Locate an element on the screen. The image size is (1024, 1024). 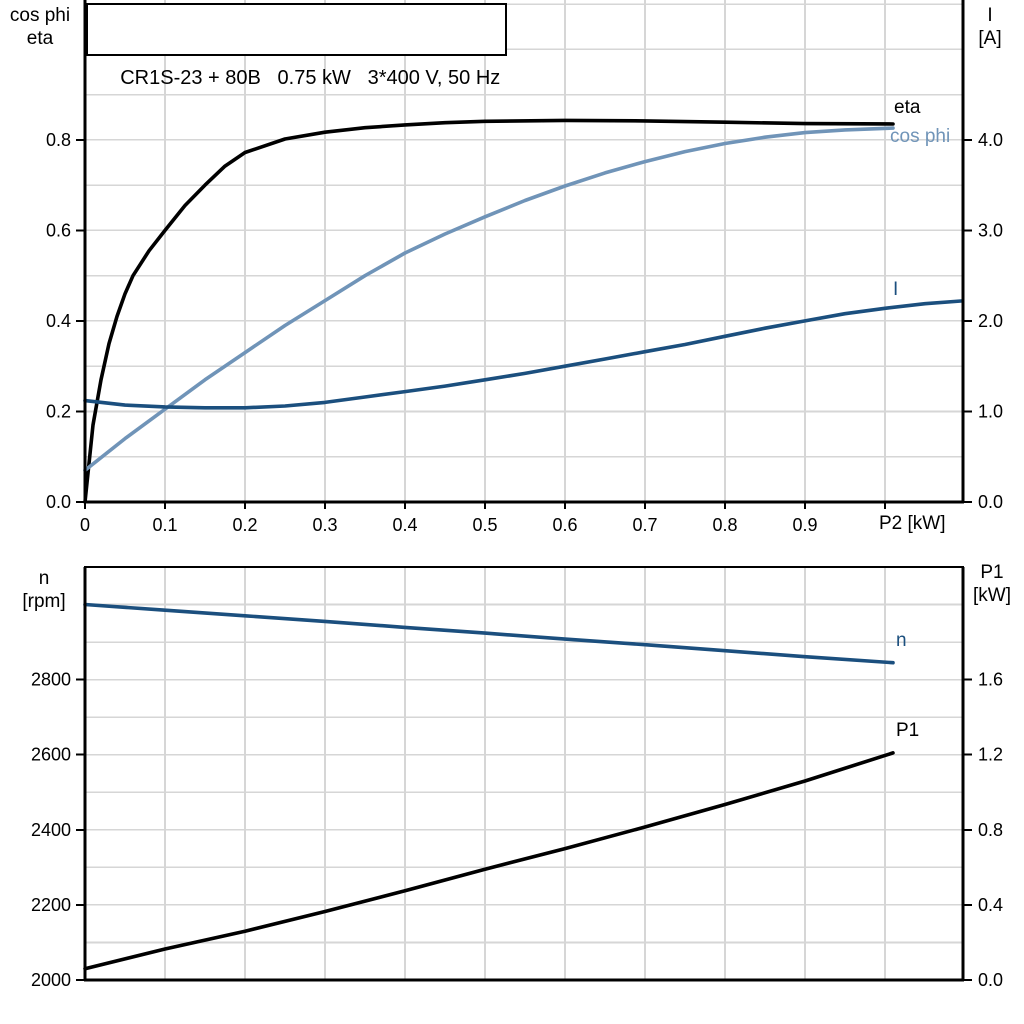
right-axis-title-line2: [kW] is located at coordinates (992, 595).